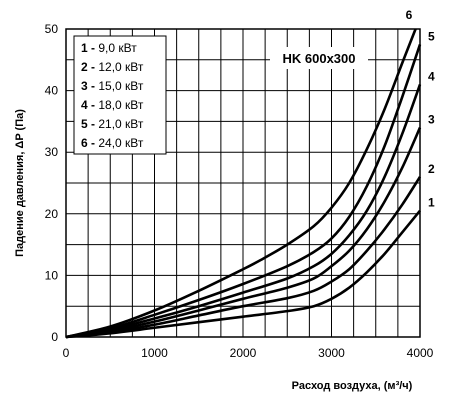  Describe the element at coordinates (420, 109) in the screenshot. I see `curve-labels: 1 2 3 4 5 6` at that location.